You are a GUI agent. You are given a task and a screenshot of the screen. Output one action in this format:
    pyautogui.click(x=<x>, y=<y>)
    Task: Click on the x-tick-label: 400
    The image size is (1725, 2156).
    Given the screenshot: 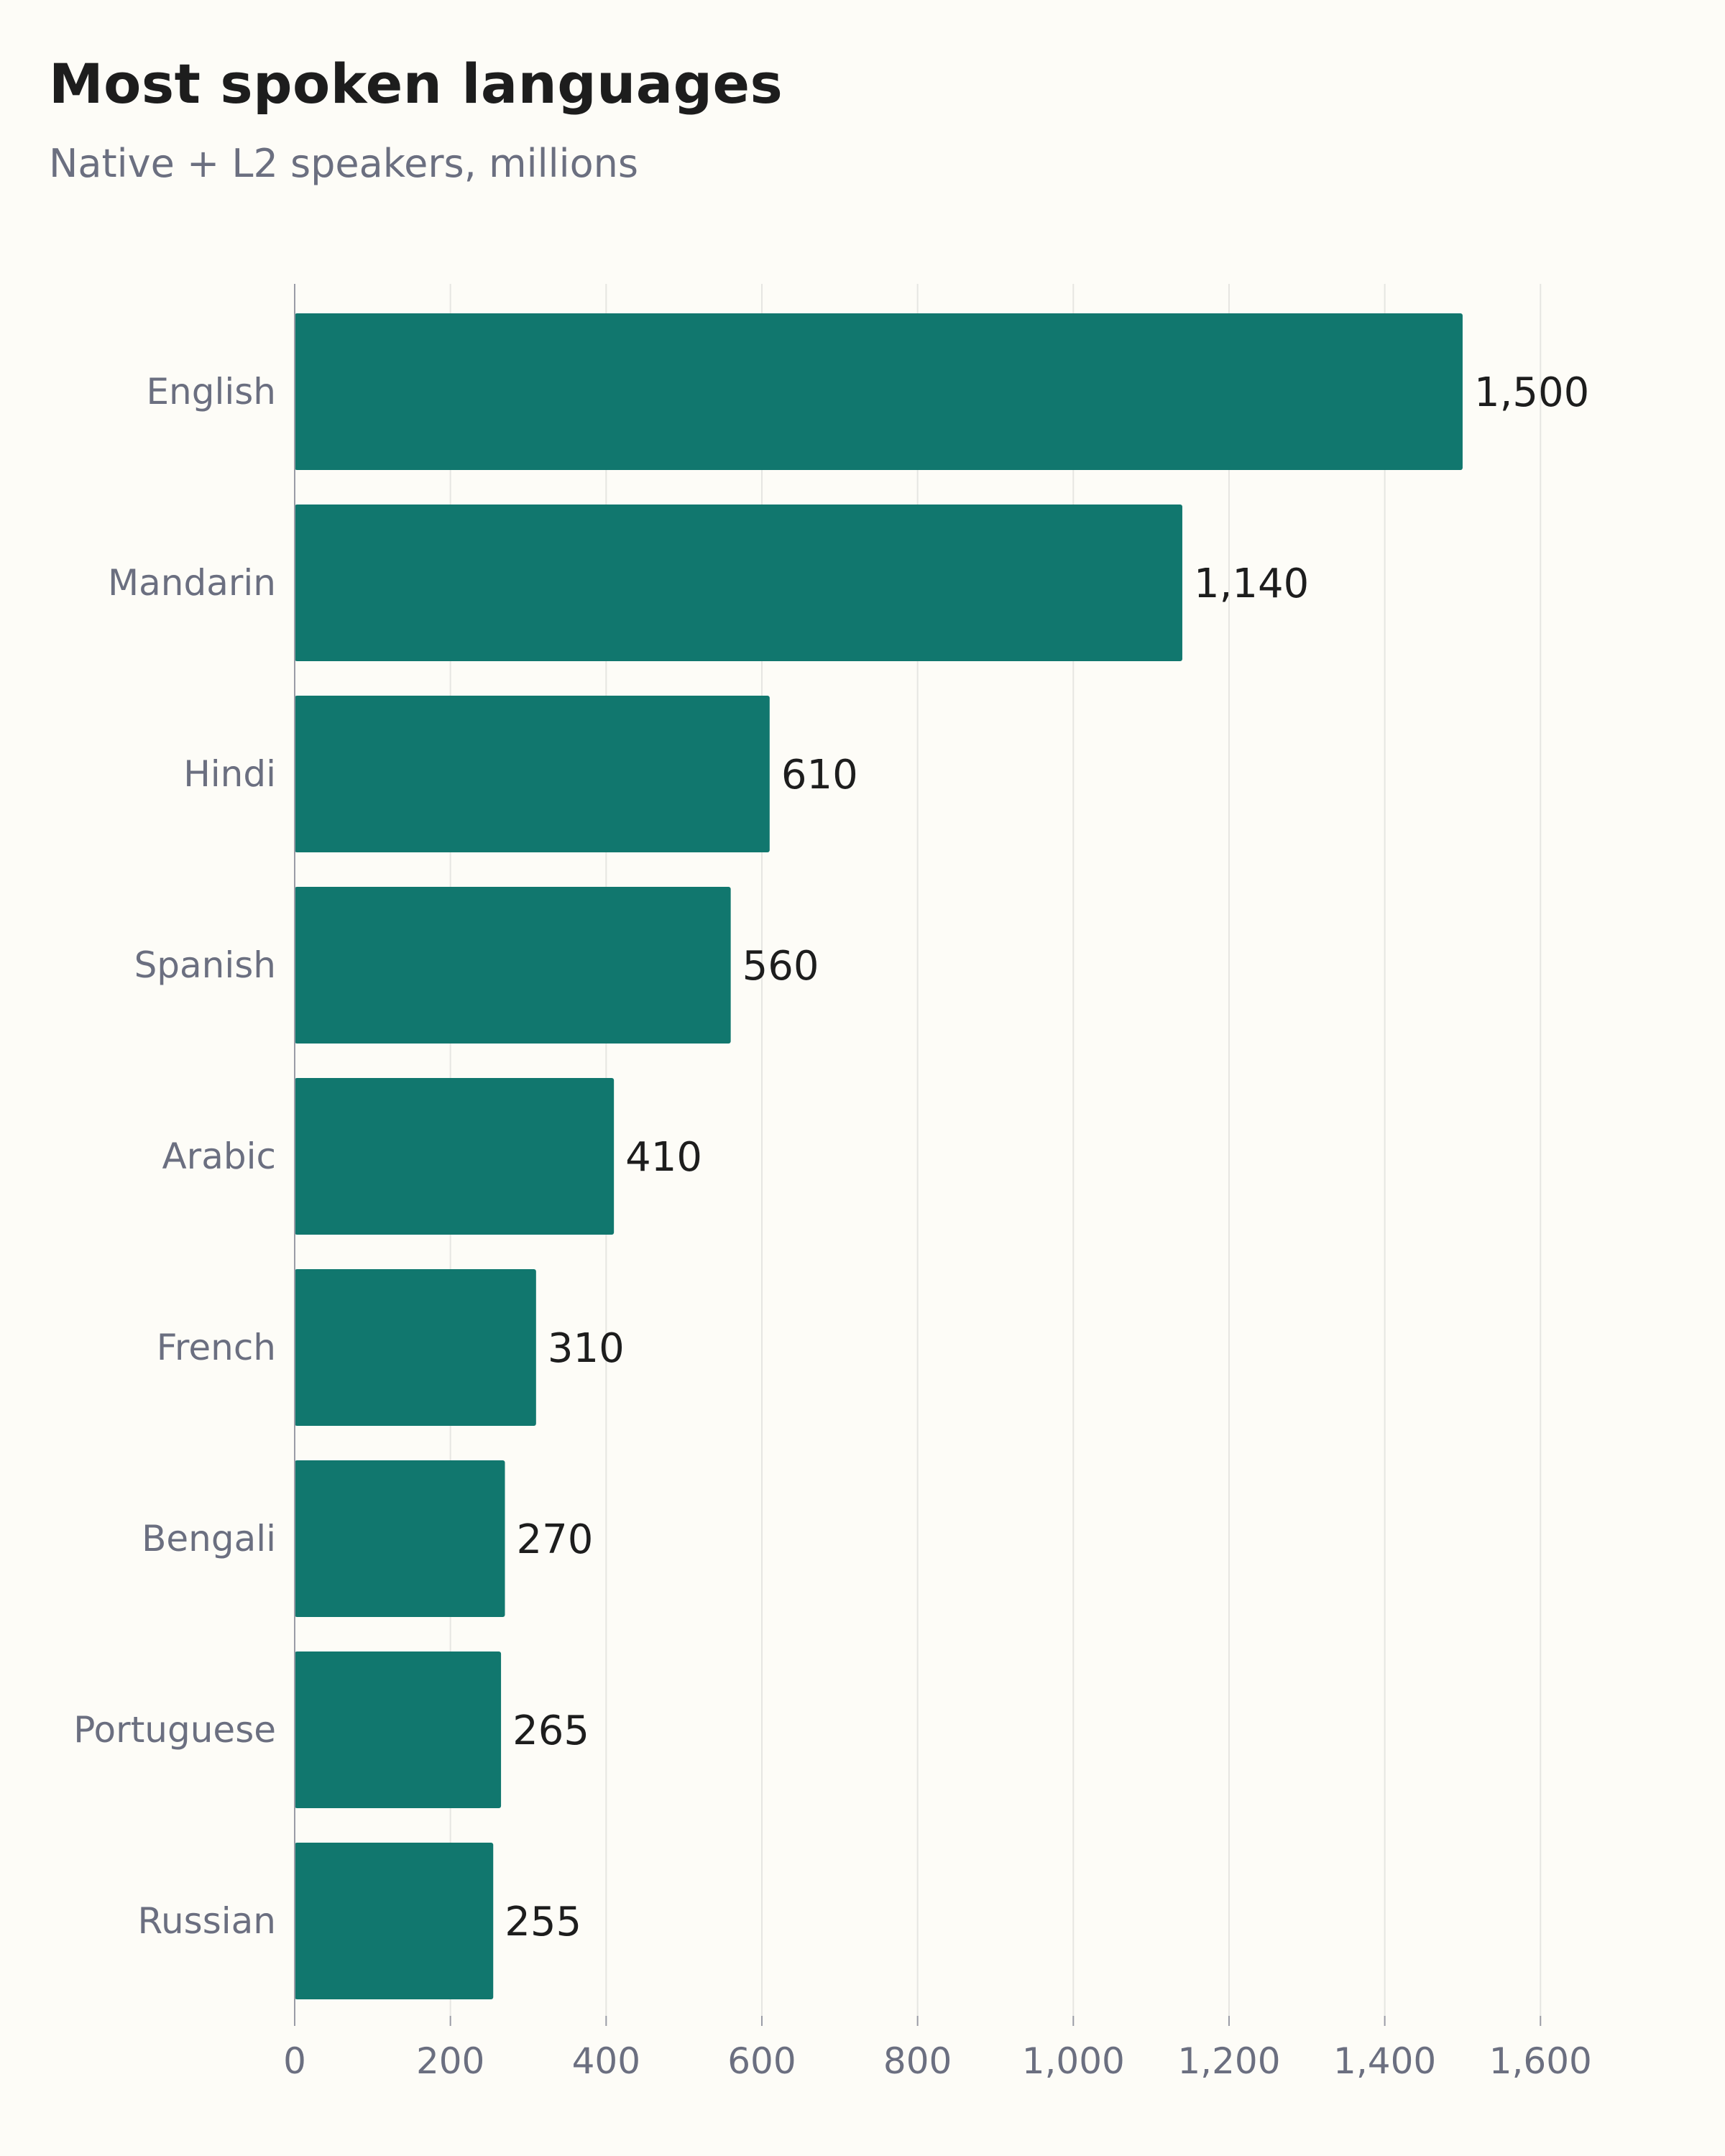 What is the action you would take?
    pyautogui.click(x=606, y=2061)
    